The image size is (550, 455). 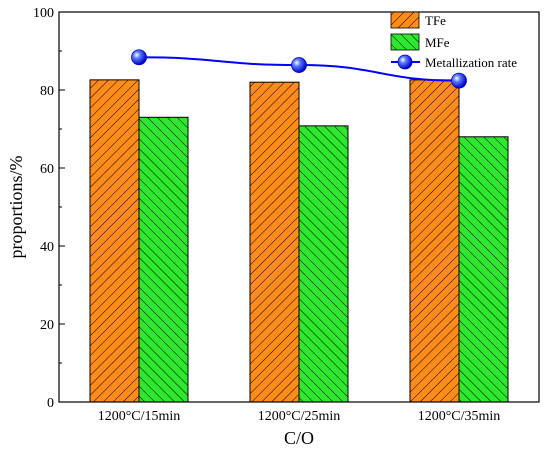 I want to click on y-axis: 0 20 40 60 80 100, so click(x=49, y=208).